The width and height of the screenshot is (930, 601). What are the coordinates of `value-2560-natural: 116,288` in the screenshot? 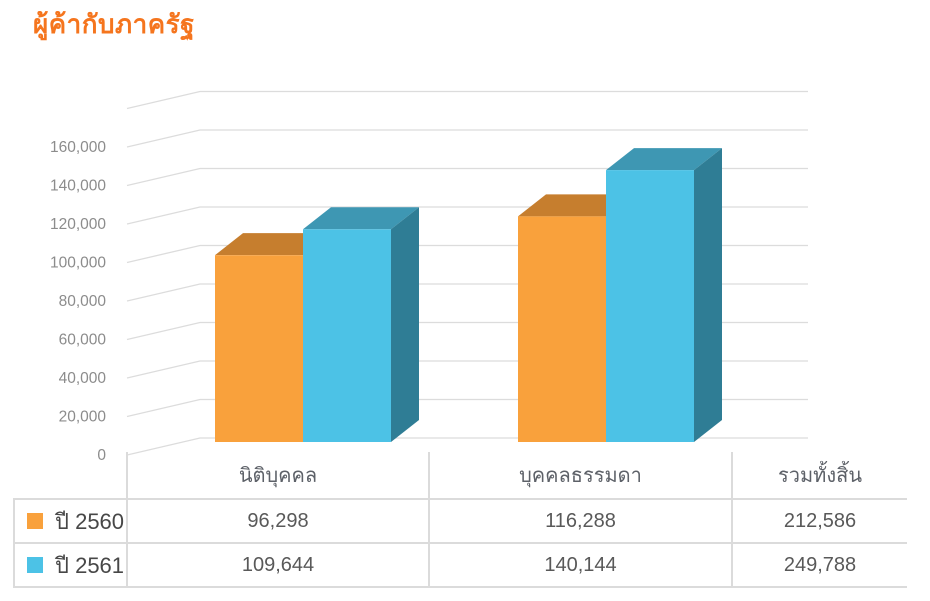 It's located at (581, 522).